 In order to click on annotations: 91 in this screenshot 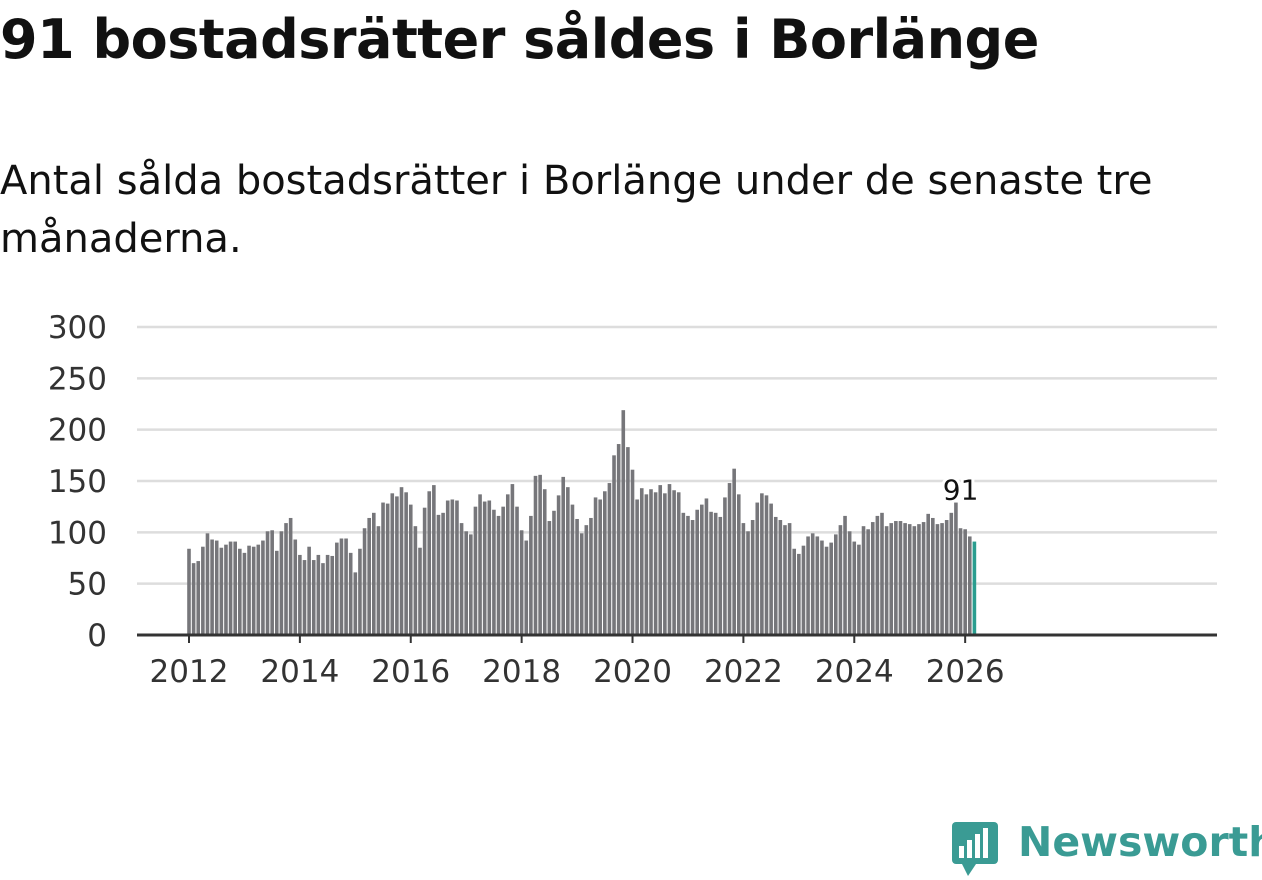, I will do `click(961, 490)`.